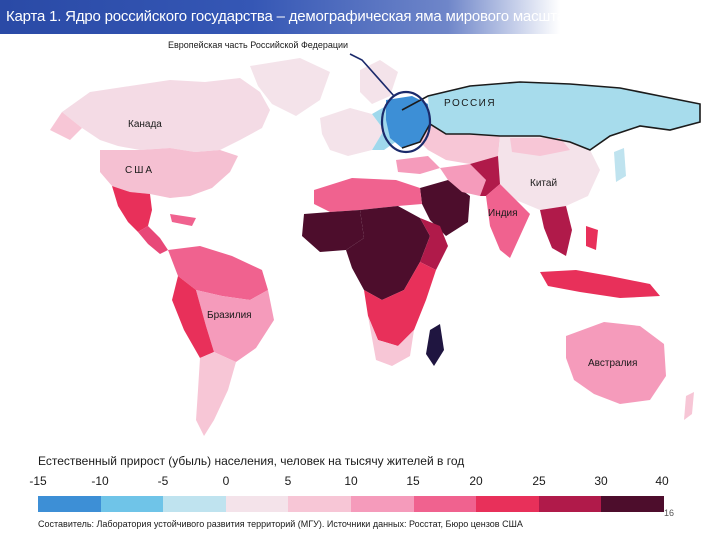 The width and height of the screenshot is (720, 540). What do you see at coordinates (592, 238) in the screenshot?
I see `region-philippines` at bounding box center [592, 238].